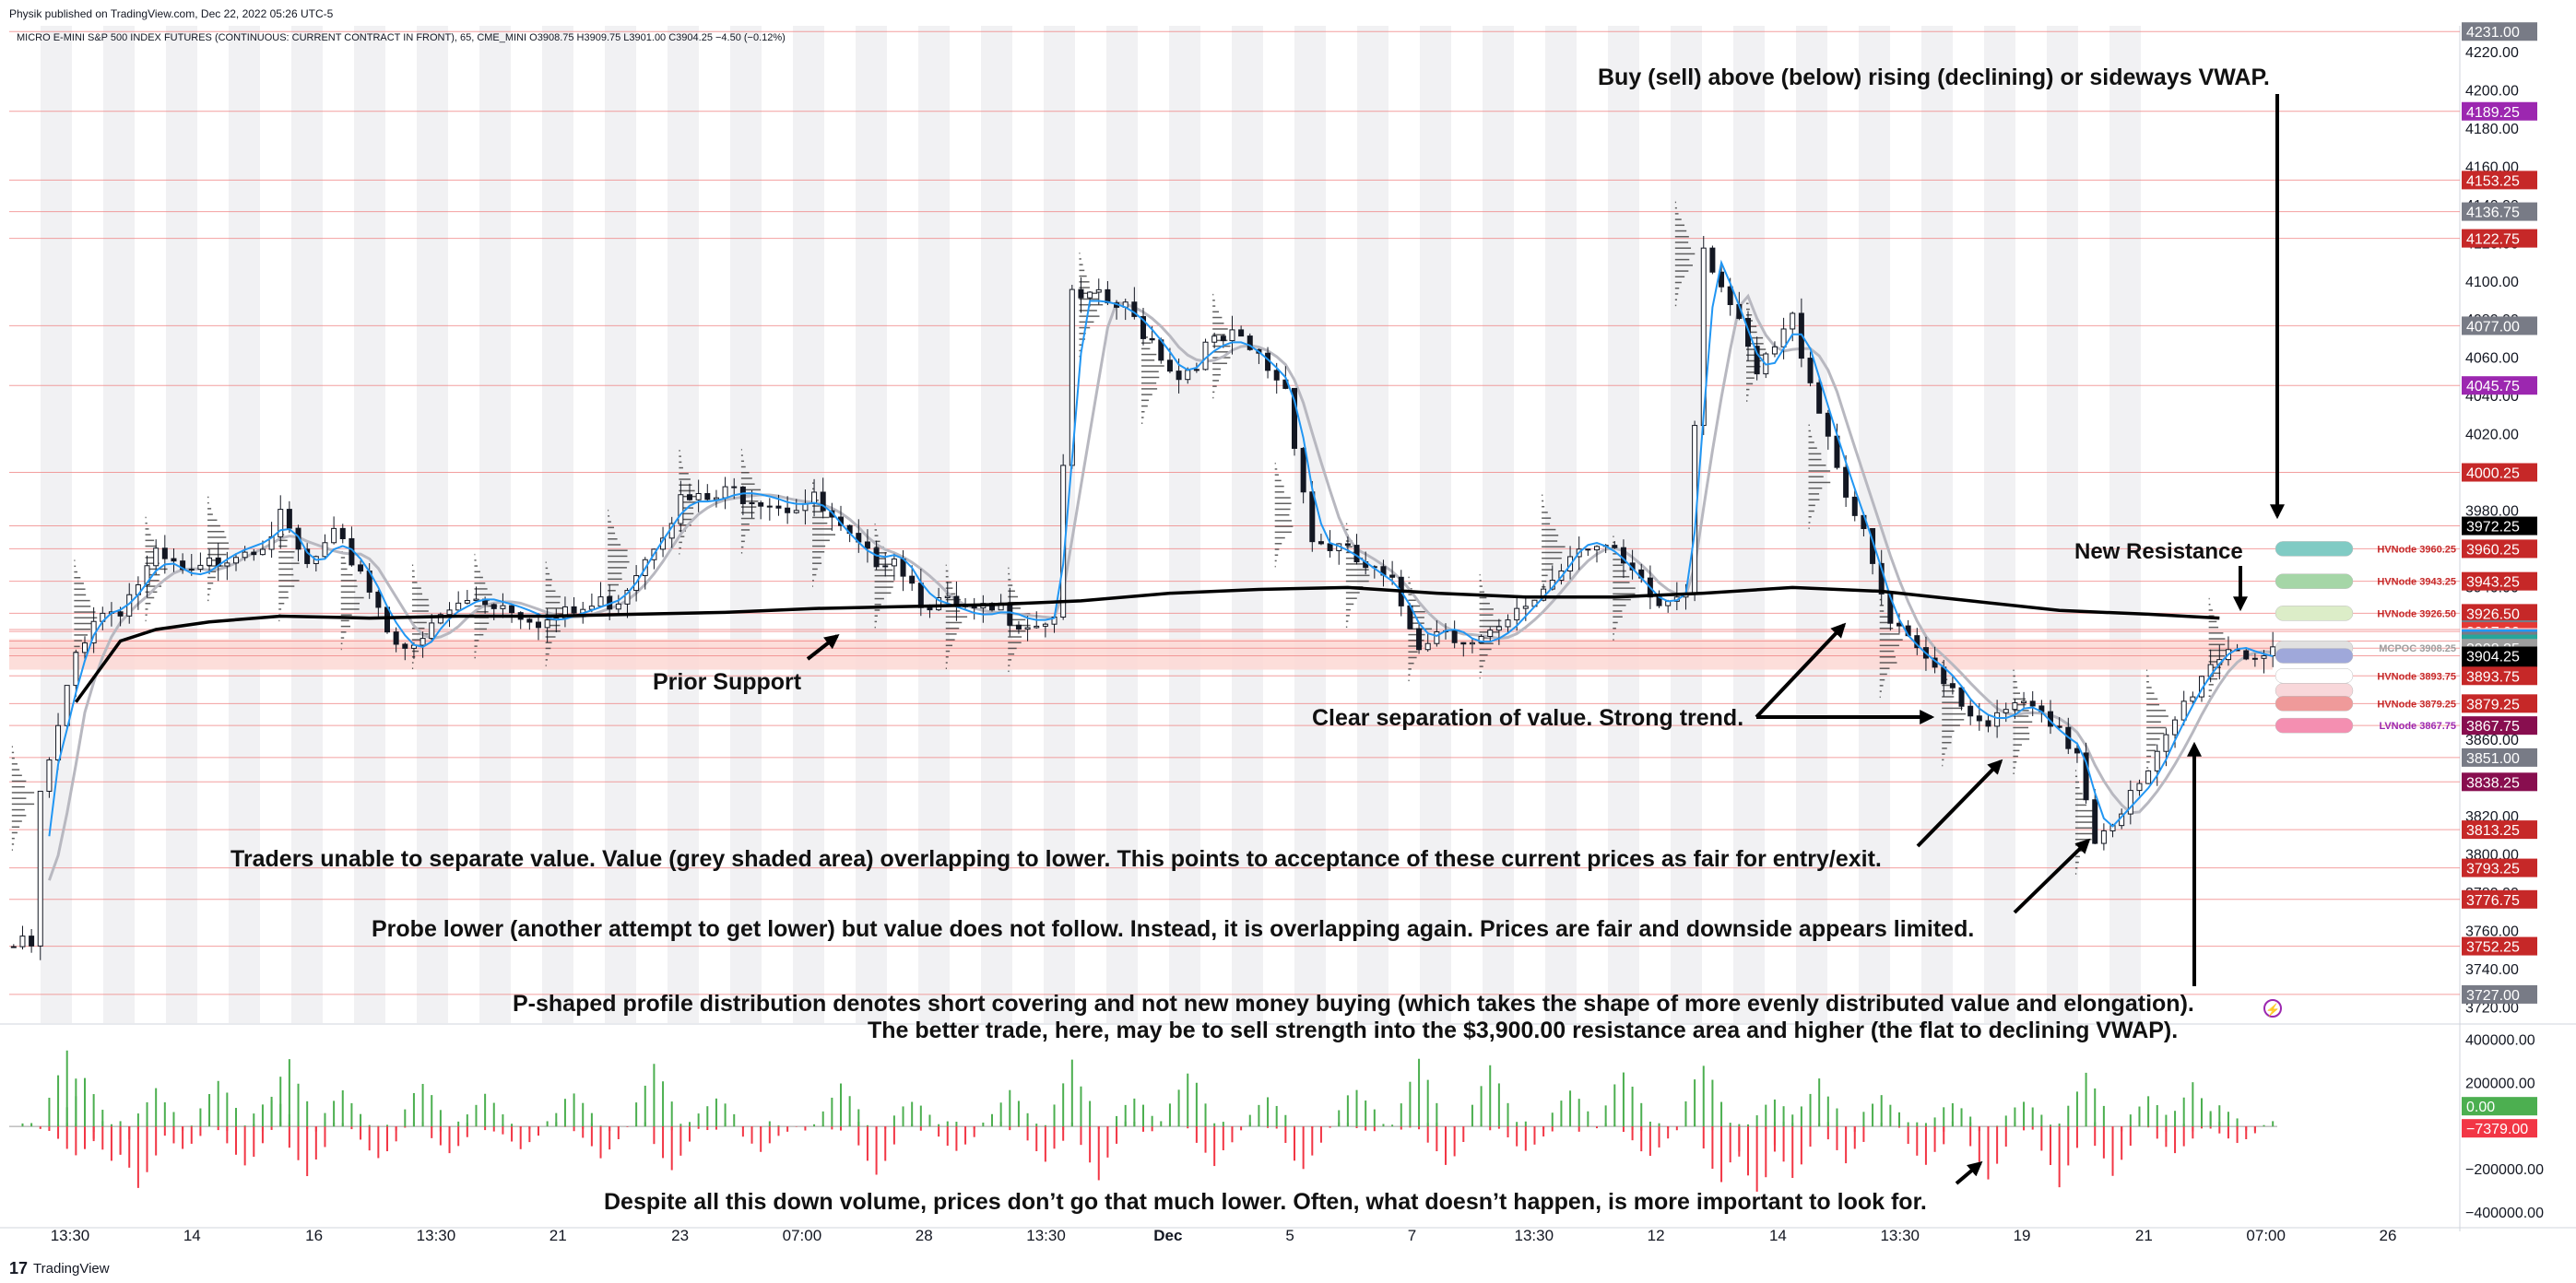 The height and width of the screenshot is (1283, 2576). Describe the element at coordinates (2492, 1008) in the screenshot. I see `price-tick-label: 3720.00` at that location.